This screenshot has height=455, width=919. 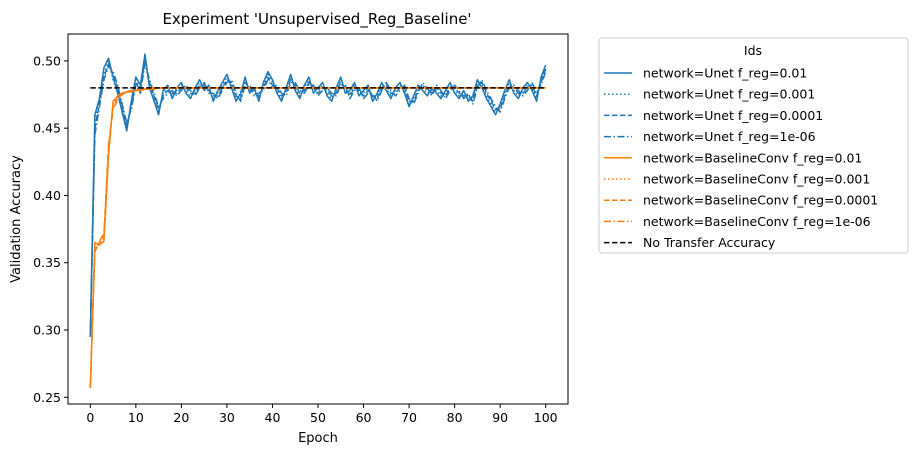 I want to click on x-tick-label: 20, so click(x=181, y=417).